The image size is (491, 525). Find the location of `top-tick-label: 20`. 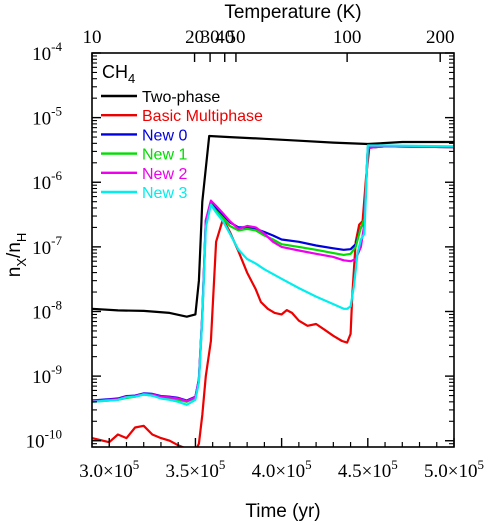

top-tick-label: 20 is located at coordinates (194, 37).